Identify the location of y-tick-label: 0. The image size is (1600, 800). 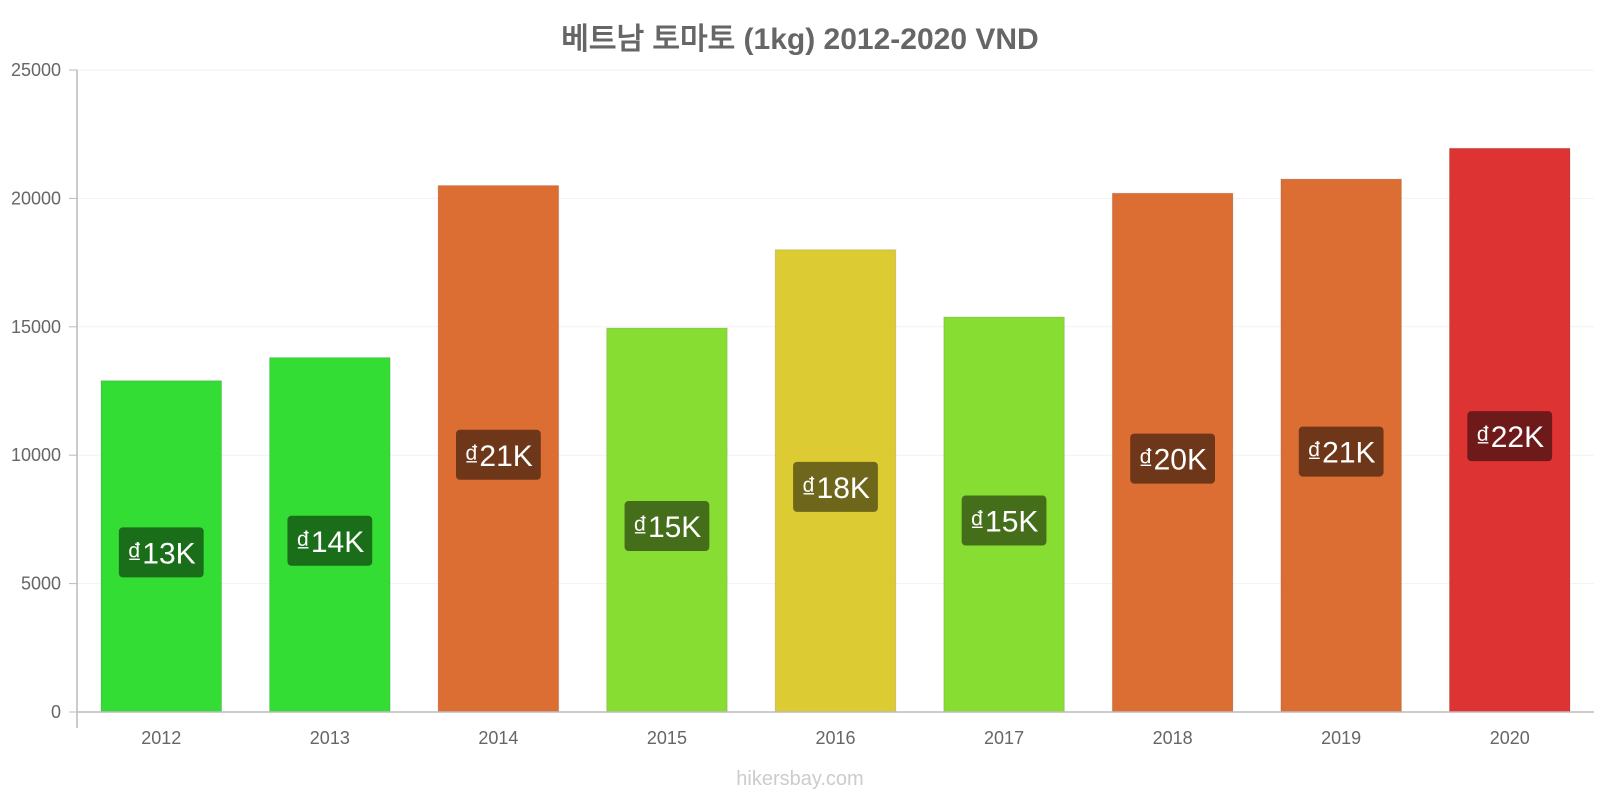
(56, 712).